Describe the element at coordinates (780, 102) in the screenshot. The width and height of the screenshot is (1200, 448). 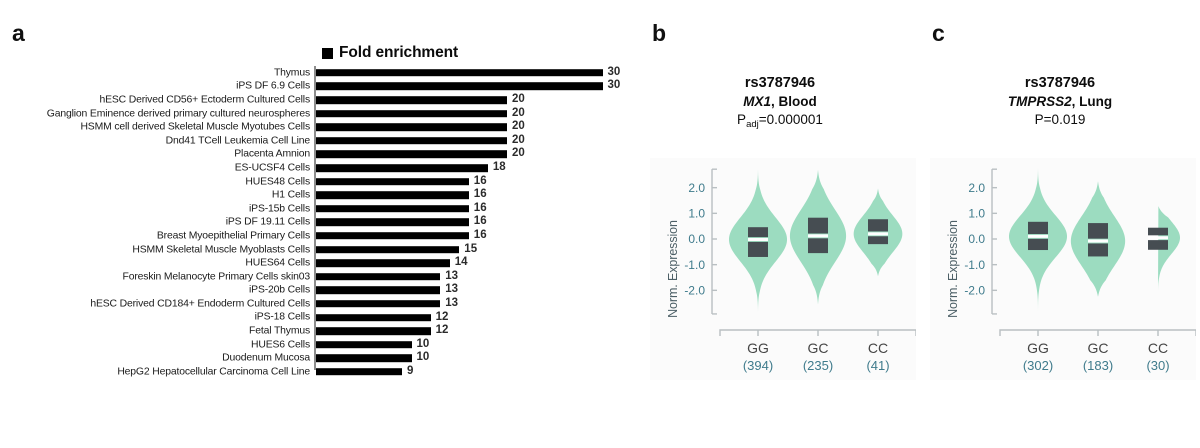
I see `panel-b-title-block: rs3787946 MX1, Blood Padj=0.000001` at that location.